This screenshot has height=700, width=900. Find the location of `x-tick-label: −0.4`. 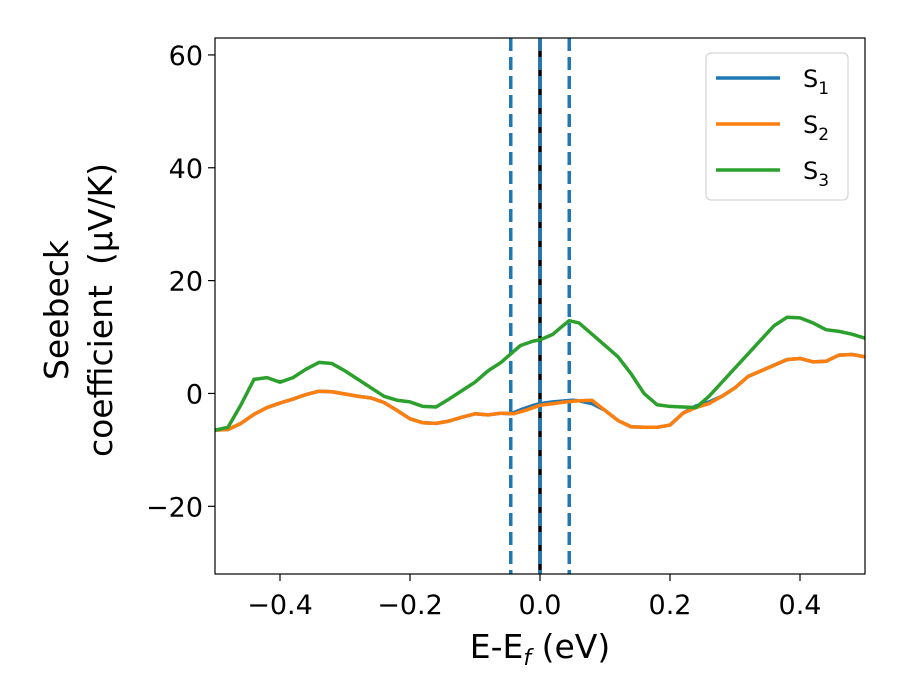

x-tick-label: −0.4 is located at coordinates (280, 605).